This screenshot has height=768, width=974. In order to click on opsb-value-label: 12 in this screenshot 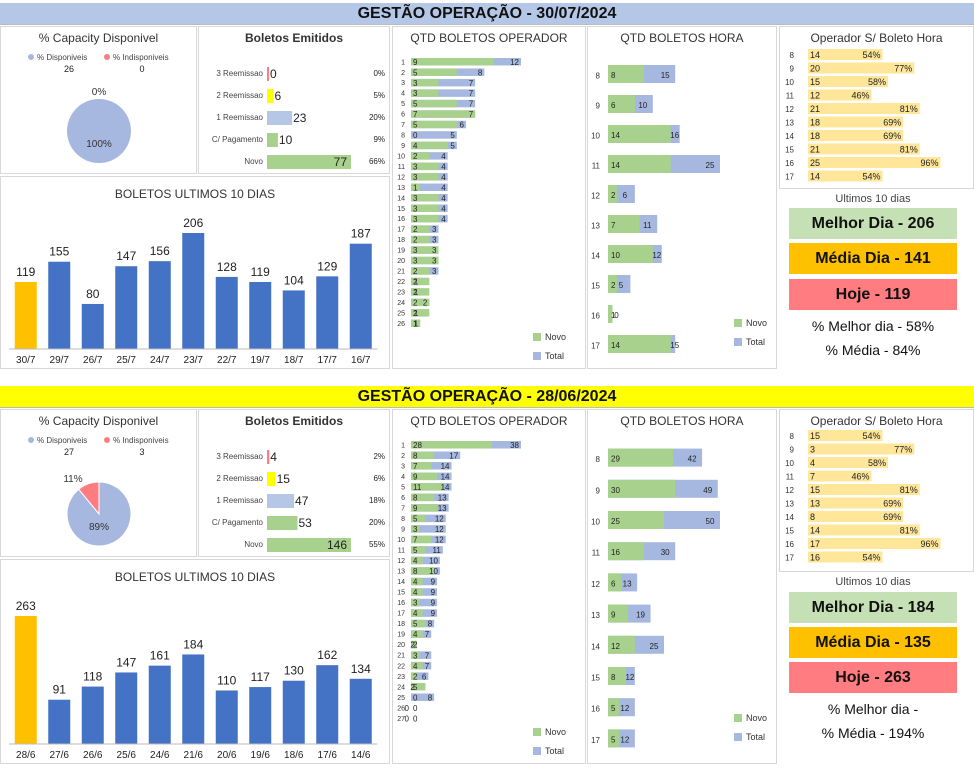, I will do `click(815, 96)`.